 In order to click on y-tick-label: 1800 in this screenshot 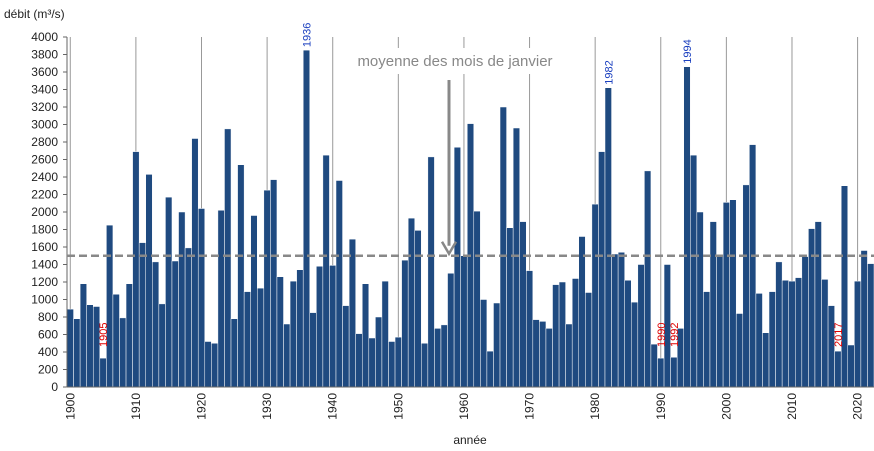, I will do `click(44, 230)`.